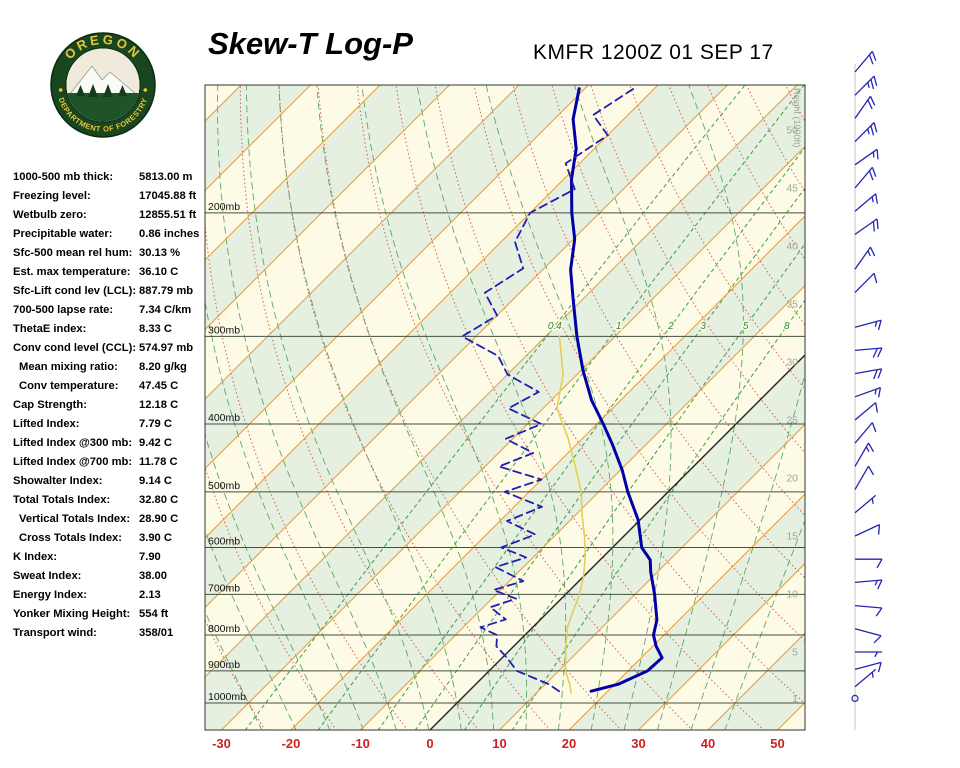  I want to click on stat-value: 887.79 mb, so click(166, 290).